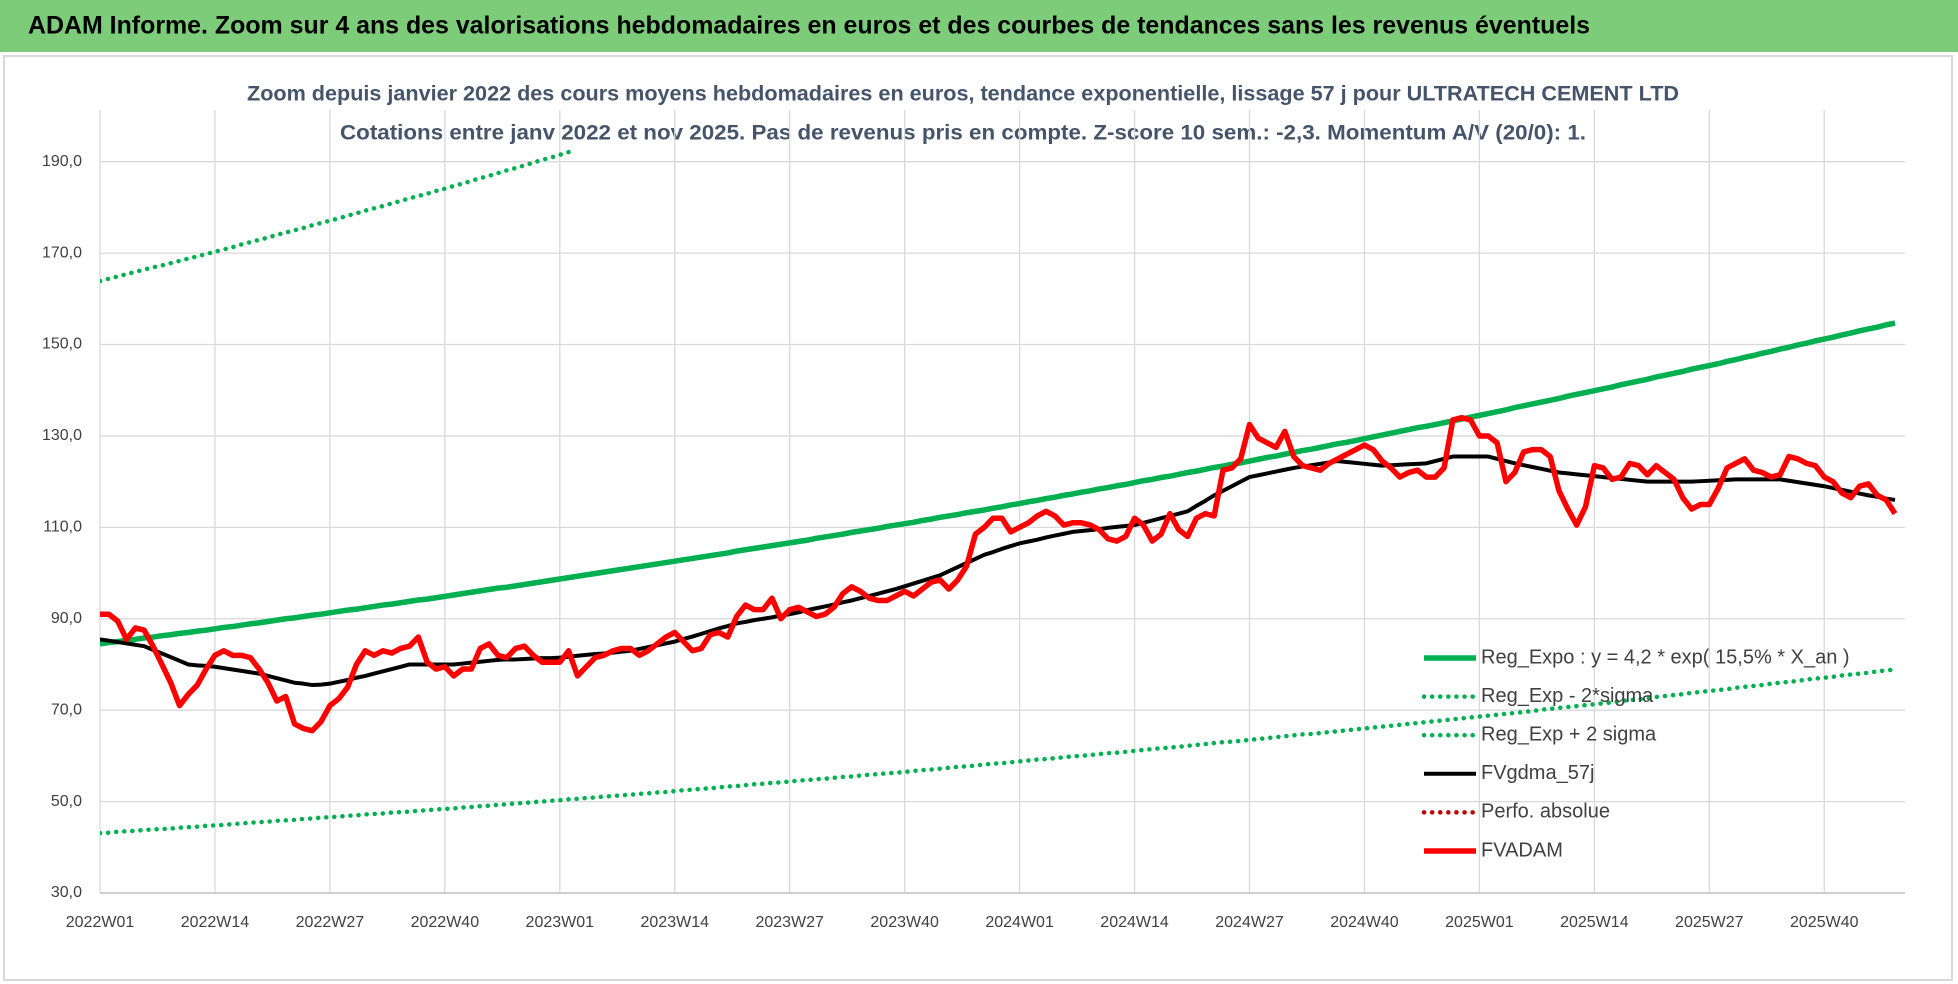 This screenshot has height=984, width=1958. I want to click on x-tick-label: 2022W27, so click(330, 922).